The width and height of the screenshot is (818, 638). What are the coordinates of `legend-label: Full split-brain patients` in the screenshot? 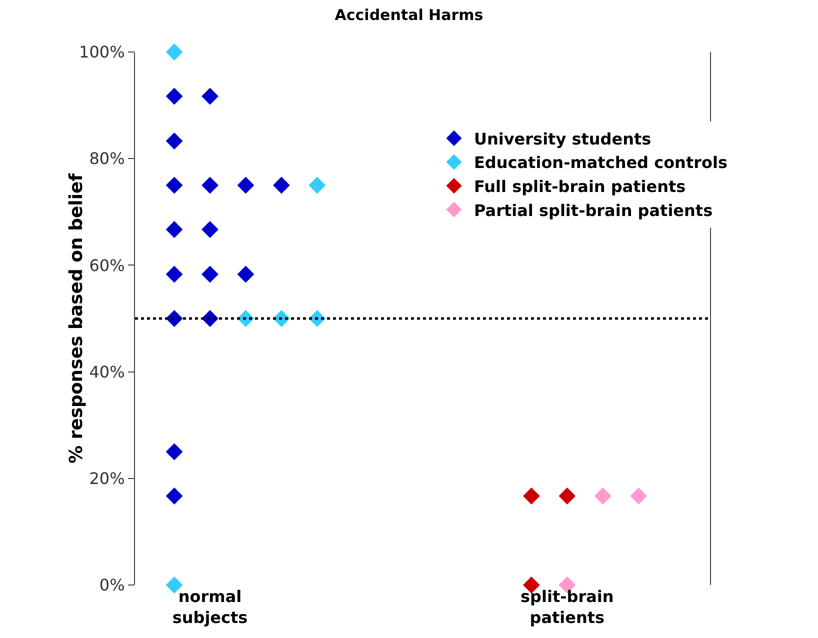 It's located at (580, 186).